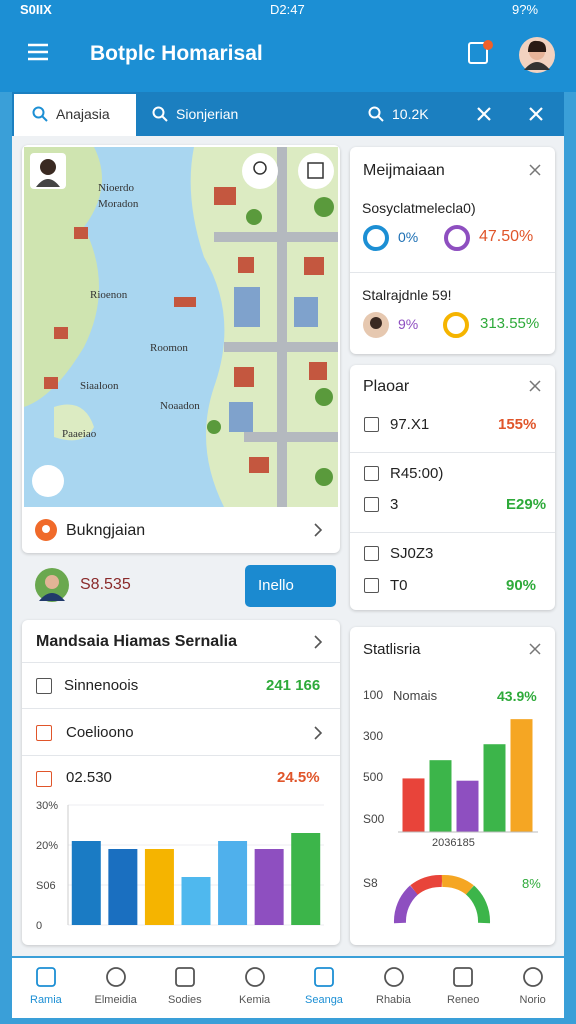 The width and height of the screenshot is (576, 1024). What do you see at coordinates (47, 806) in the screenshot?
I see `y-tick-label: 30%` at bounding box center [47, 806].